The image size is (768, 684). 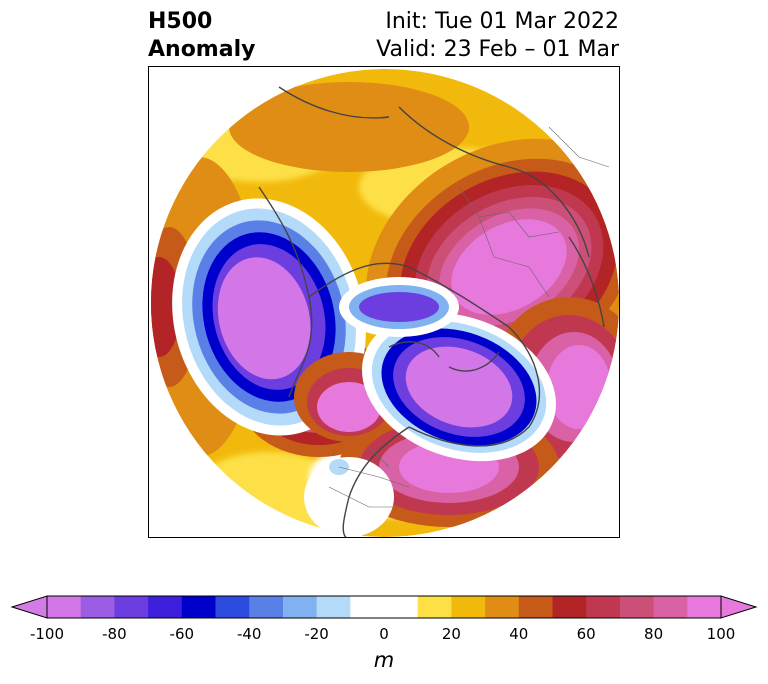 What do you see at coordinates (497, 49) in the screenshot?
I see `valid-range: Valid: 23 Feb – 01 Mar` at bounding box center [497, 49].